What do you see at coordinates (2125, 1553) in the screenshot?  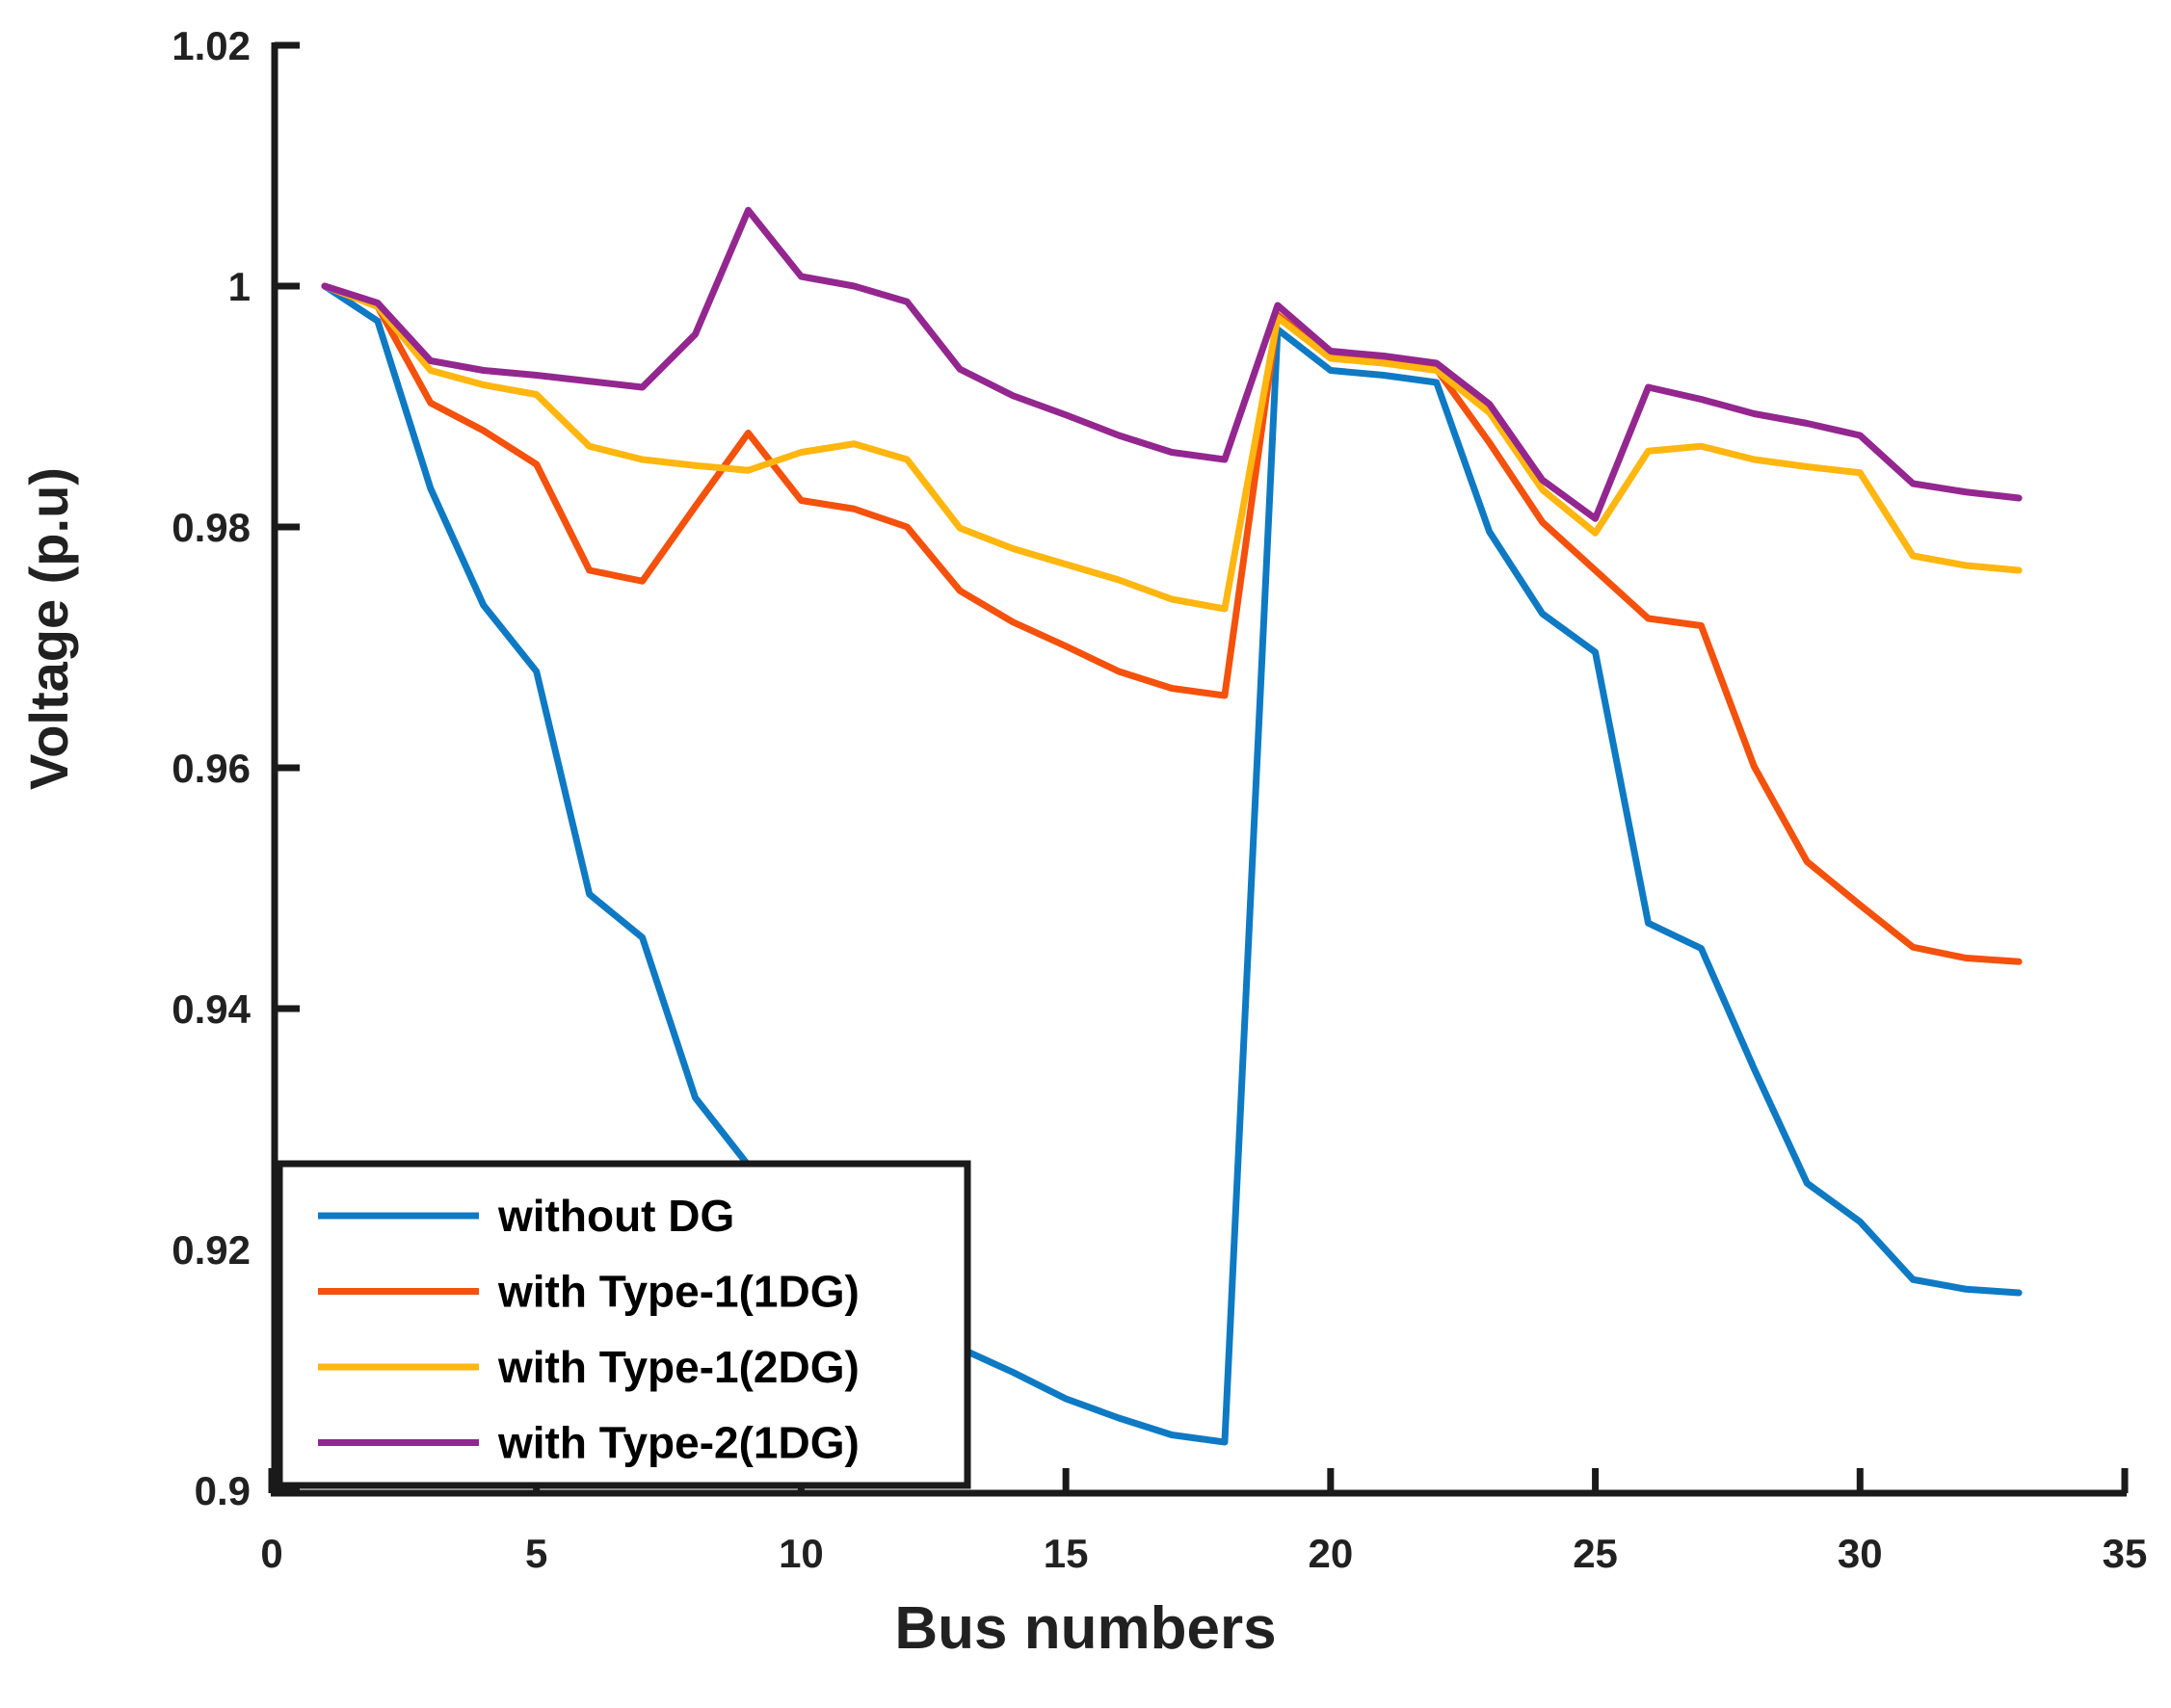 I see `x-tick-label: 35` at bounding box center [2125, 1553].